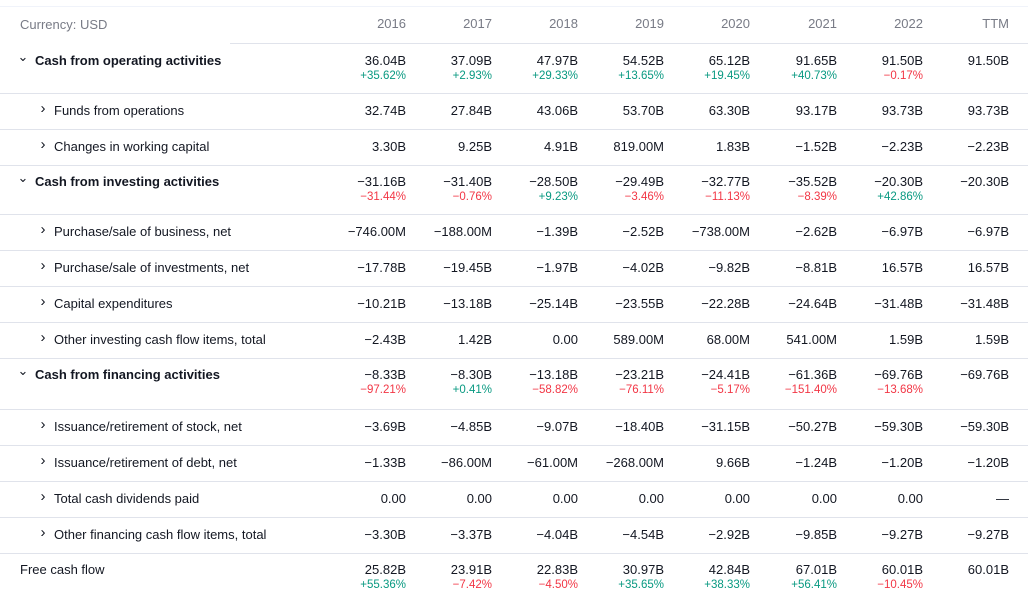 The height and width of the screenshot is (612, 1028). Describe the element at coordinates (816, 462) in the screenshot. I see `cell-value: −1.24B` at that location.